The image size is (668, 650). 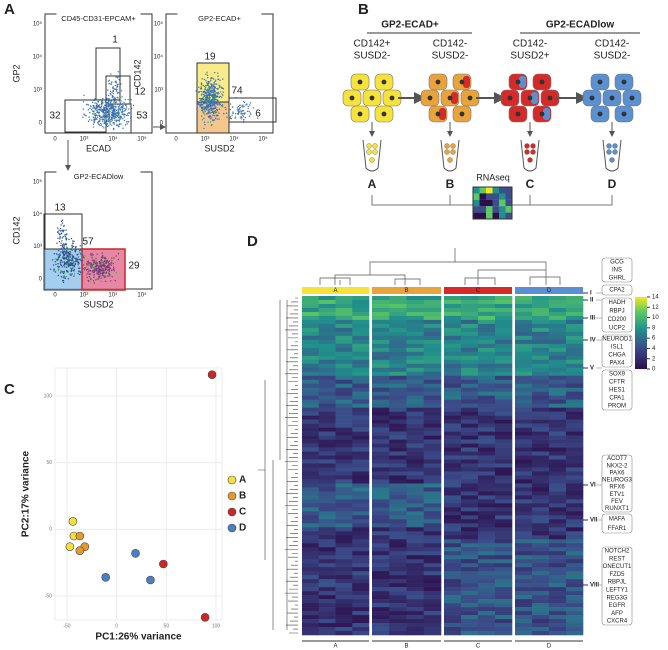 What do you see at coordinates (617, 519) in the screenshot?
I see `gene: MAFA` at bounding box center [617, 519].